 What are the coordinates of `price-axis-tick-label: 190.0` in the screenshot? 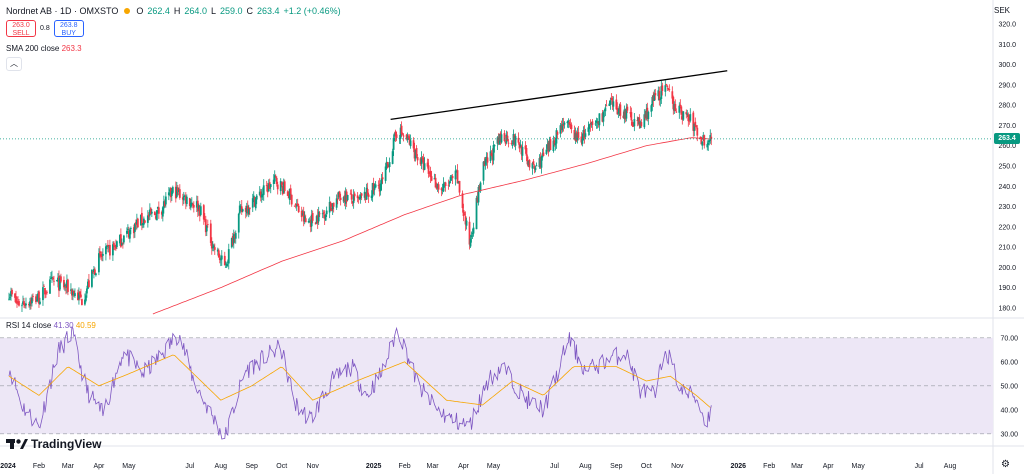 It's located at (1007, 288).